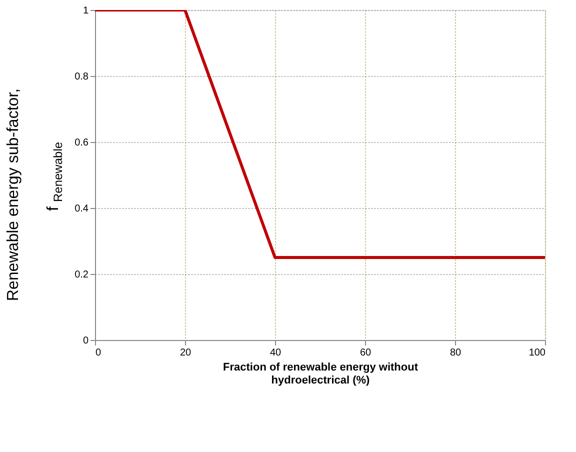 The height and width of the screenshot is (452, 576). Describe the element at coordinates (320, 374) in the screenshot. I see `x-axis-title: Fraction of renewable energy without hydroelectrical (%)` at that location.